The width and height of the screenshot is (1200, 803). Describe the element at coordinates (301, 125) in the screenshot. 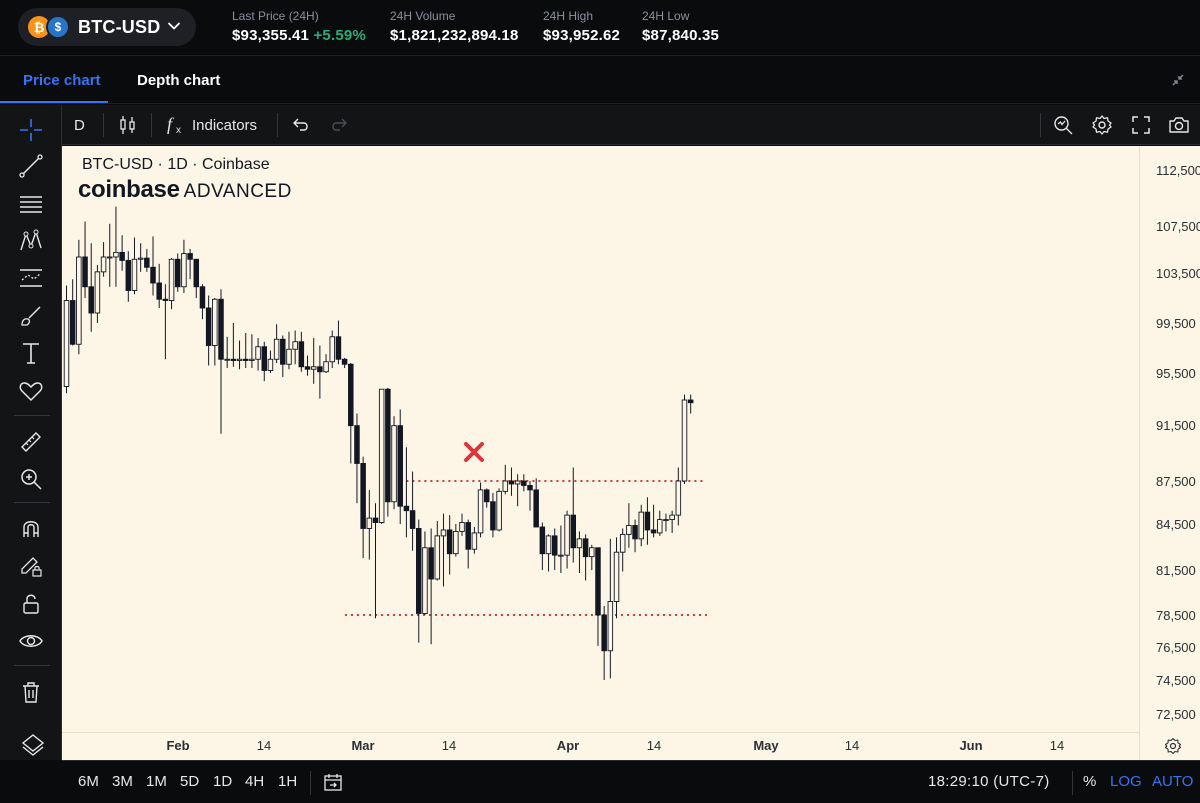

I see `undo-button` at that location.